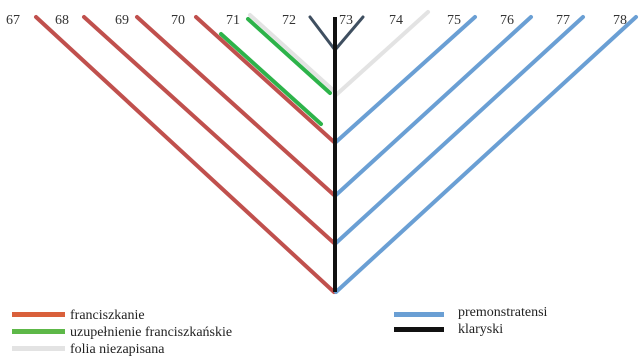 This screenshot has height=363, width=641. What do you see at coordinates (346, 20) in the screenshot?
I see `leaf-label-73: 73` at bounding box center [346, 20].